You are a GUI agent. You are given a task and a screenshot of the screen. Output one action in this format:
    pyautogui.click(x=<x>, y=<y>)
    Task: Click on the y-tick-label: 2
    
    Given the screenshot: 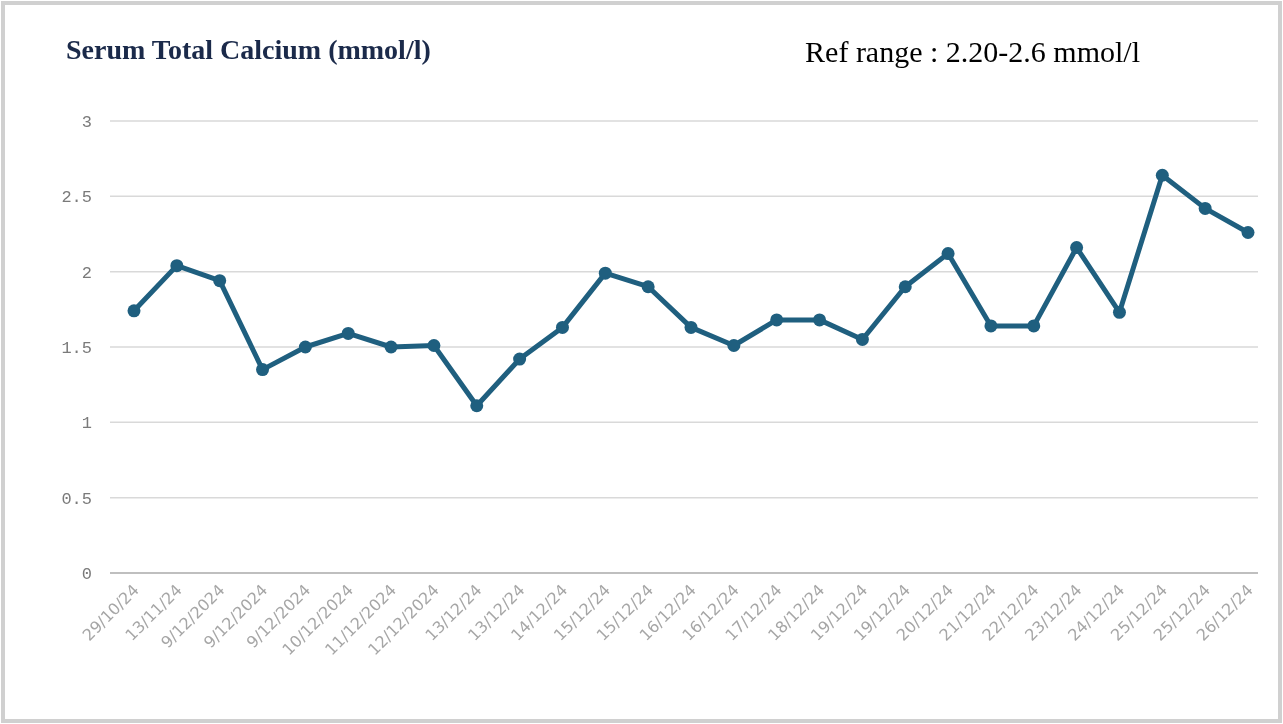 What is the action you would take?
    pyautogui.click(x=86, y=273)
    